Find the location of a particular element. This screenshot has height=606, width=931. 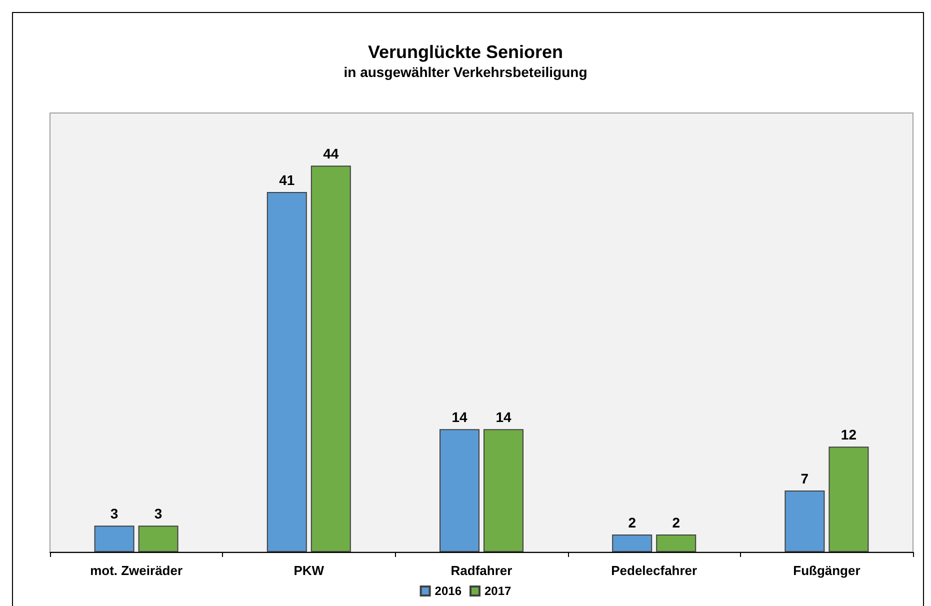

x-tick-label: Radfahrer is located at coordinates (481, 570).